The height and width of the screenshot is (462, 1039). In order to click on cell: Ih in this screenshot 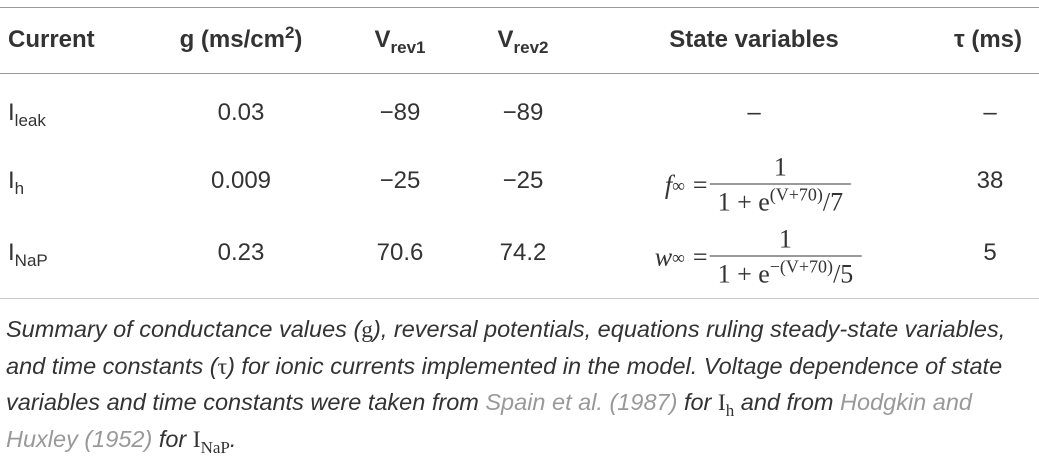, I will do `click(16, 182)`.